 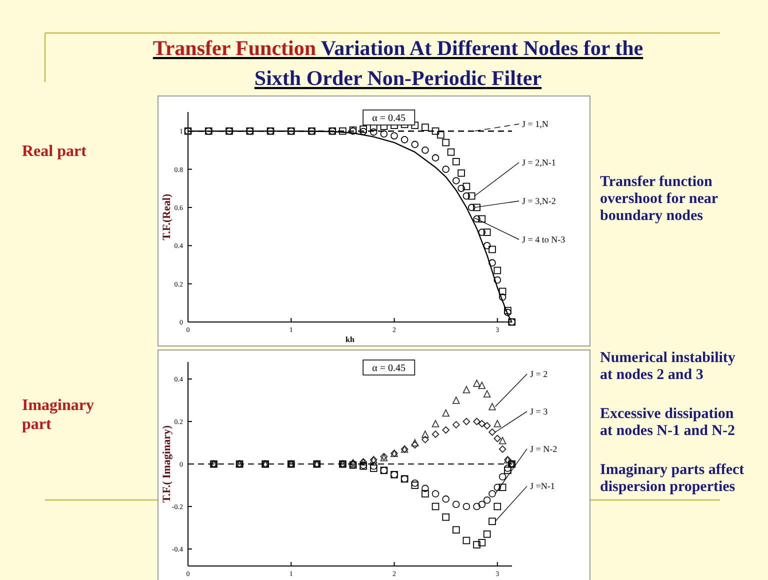 I want to click on y-axis-title: T.F.(Real), so click(x=167, y=216).